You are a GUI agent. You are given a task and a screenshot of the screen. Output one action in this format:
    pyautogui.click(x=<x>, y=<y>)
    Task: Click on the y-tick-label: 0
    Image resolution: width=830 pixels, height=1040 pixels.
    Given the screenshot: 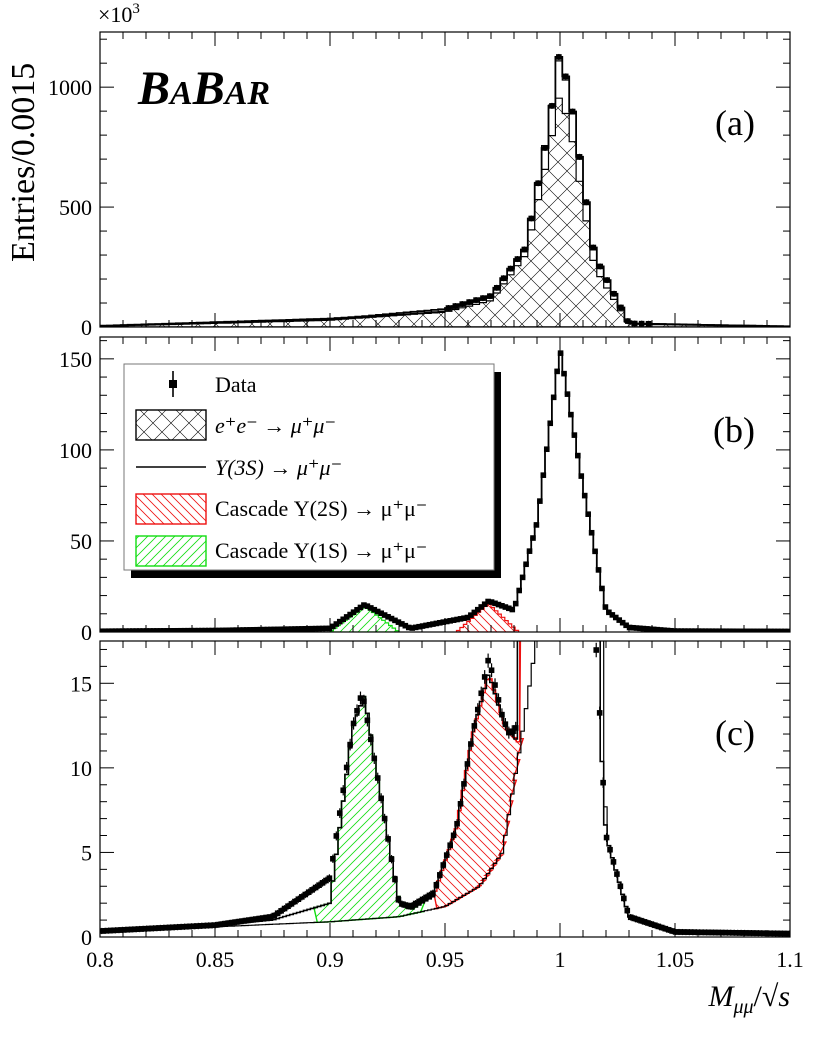 What is the action you would take?
    pyautogui.click(x=86, y=632)
    